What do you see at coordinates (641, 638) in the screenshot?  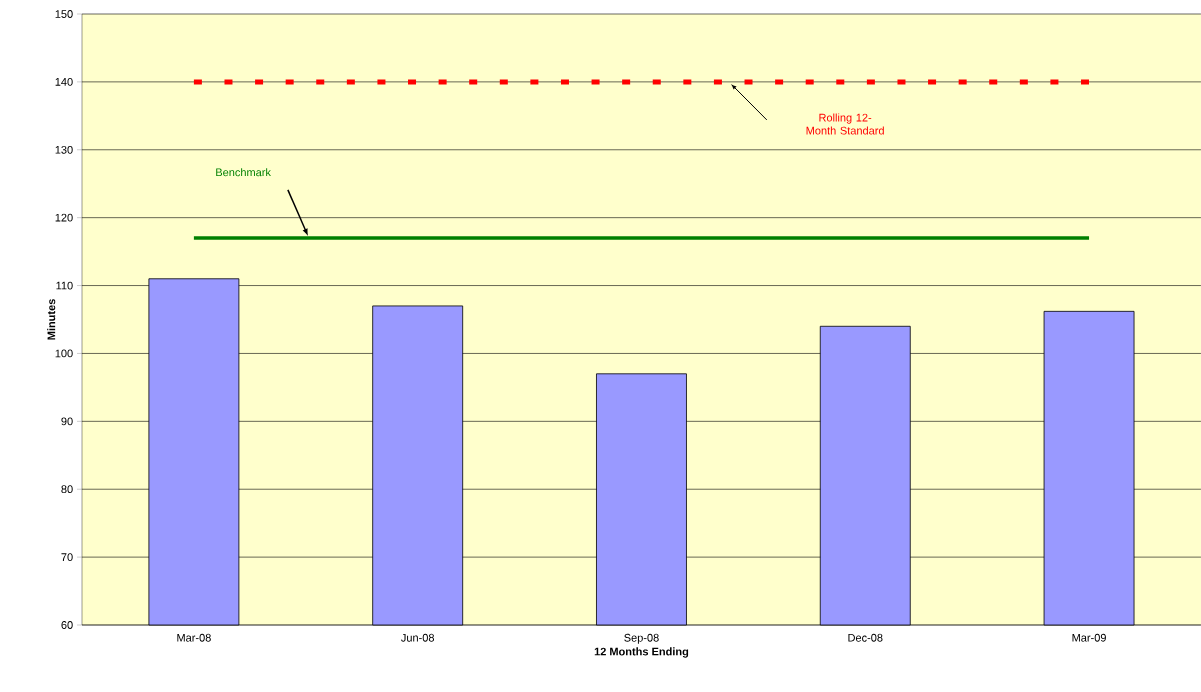 I see `x-tick-label: Sep-08` at bounding box center [641, 638].